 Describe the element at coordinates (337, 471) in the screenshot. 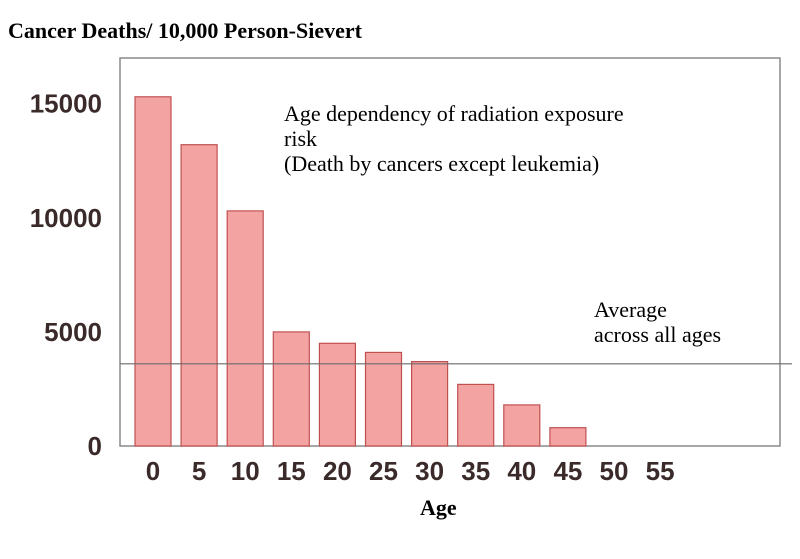

I see `x-tick-label: 20` at that location.